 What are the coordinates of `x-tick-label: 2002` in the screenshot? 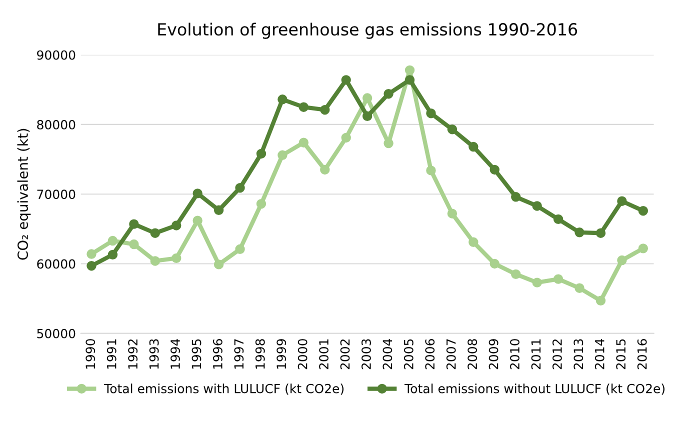 It's located at (345, 354).